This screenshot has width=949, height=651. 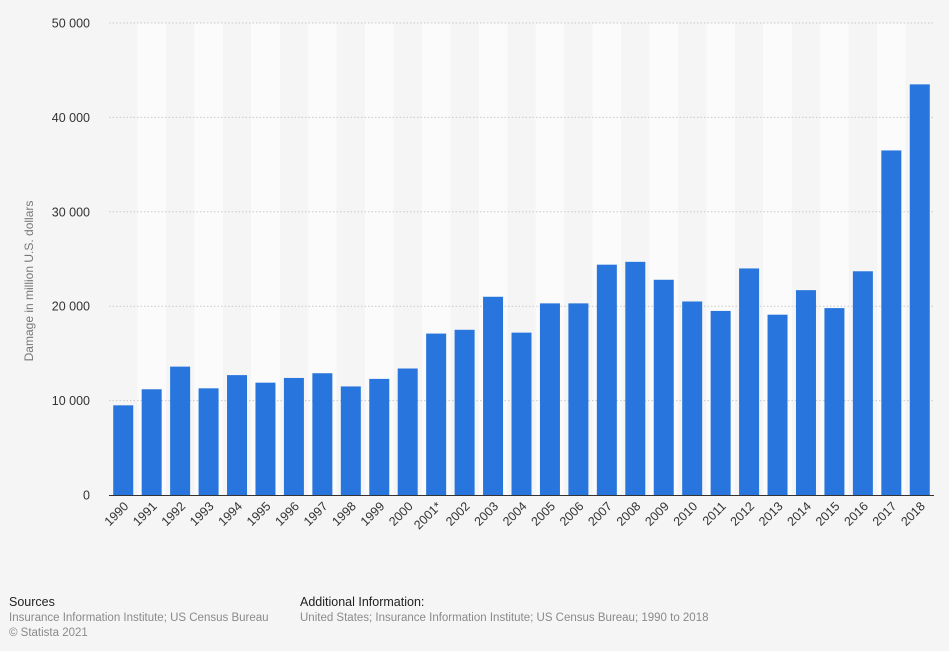 What do you see at coordinates (544, 514) in the screenshot?
I see `x-tick-label: 2005` at bounding box center [544, 514].